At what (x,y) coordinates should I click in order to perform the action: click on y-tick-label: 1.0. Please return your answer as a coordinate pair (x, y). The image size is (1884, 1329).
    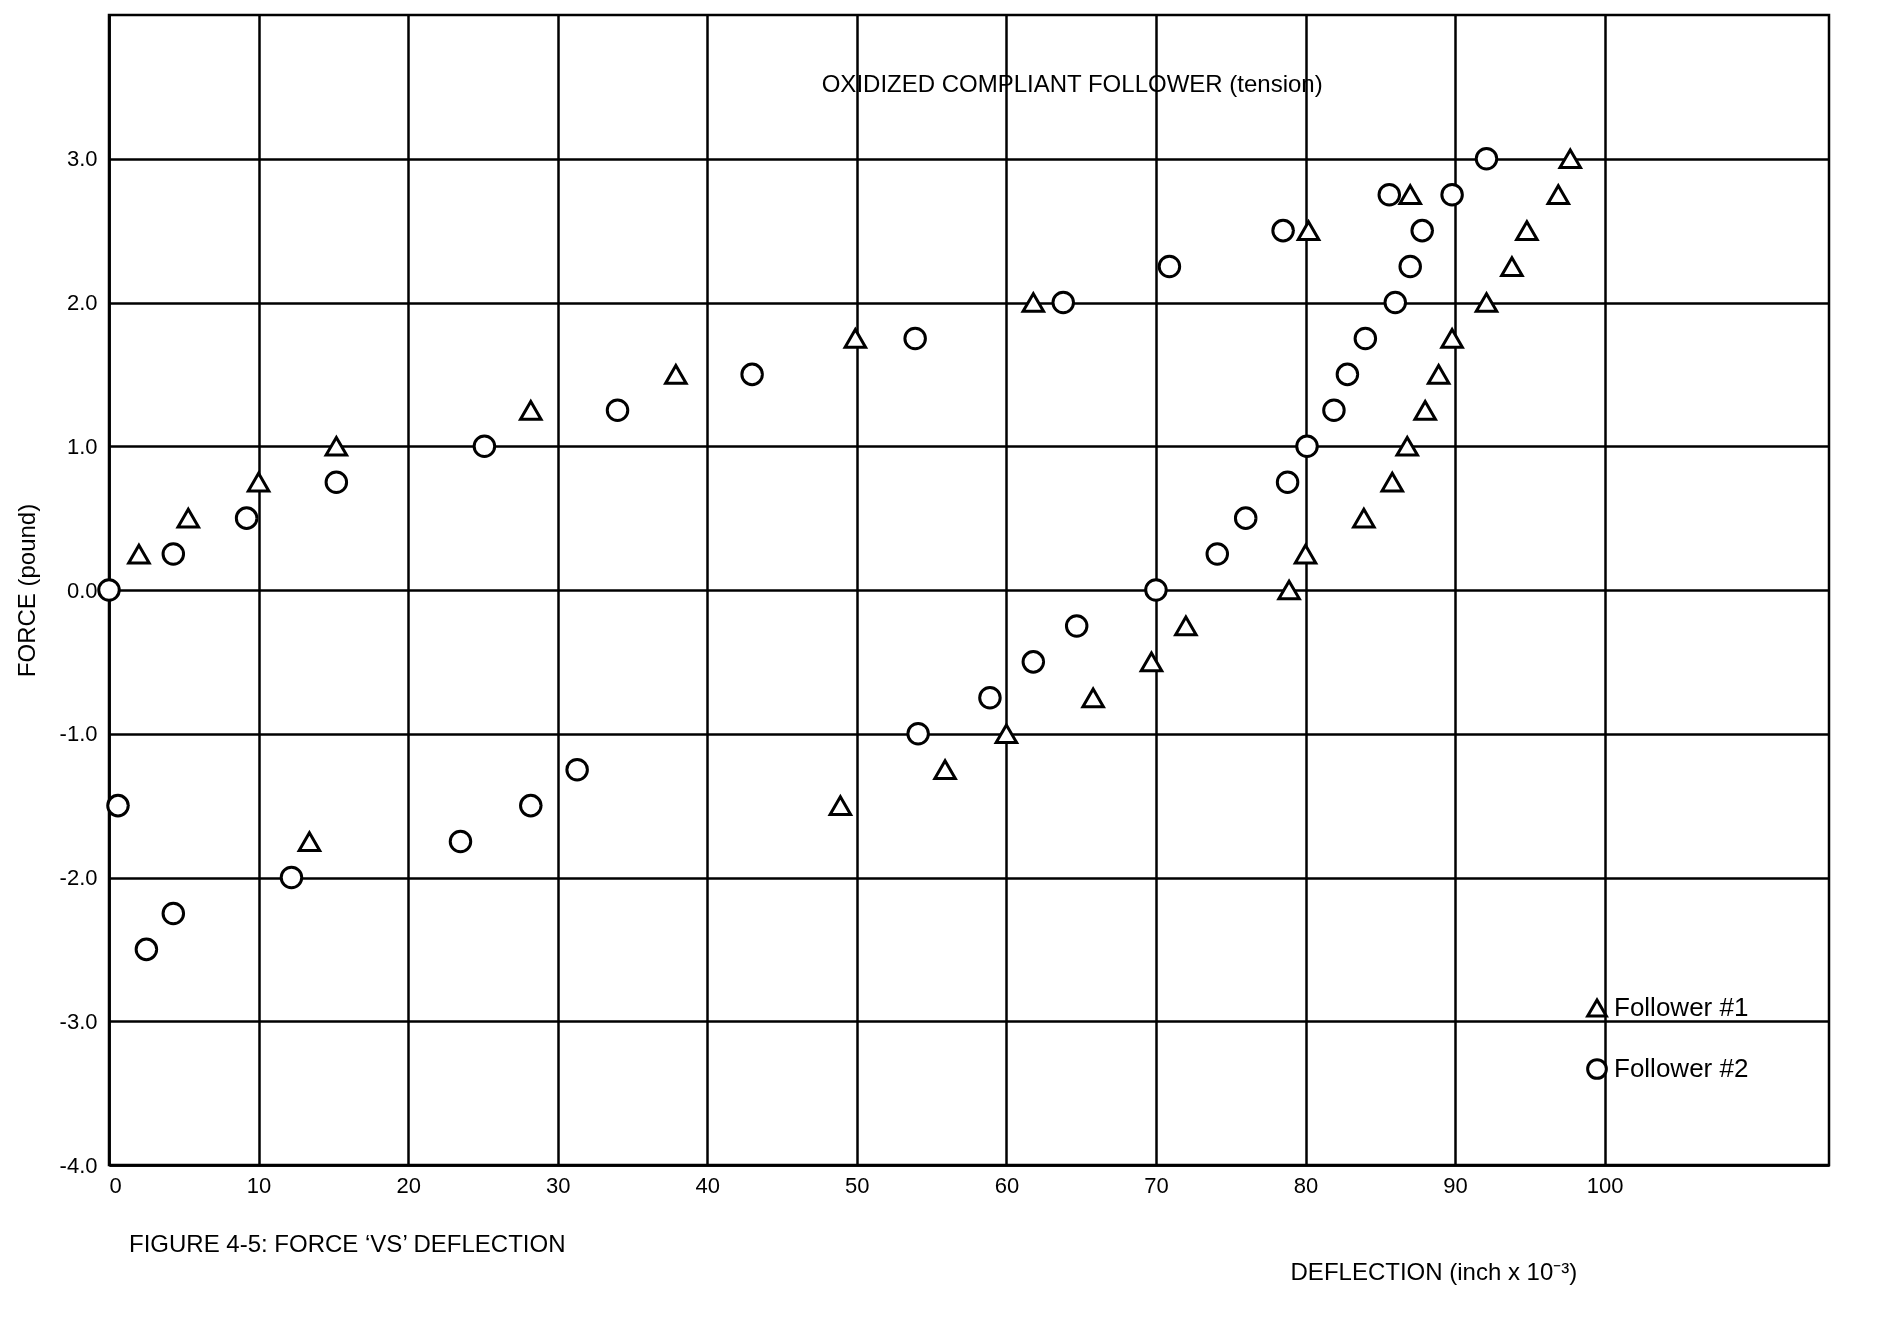
    Looking at the image, I should click on (82, 446).